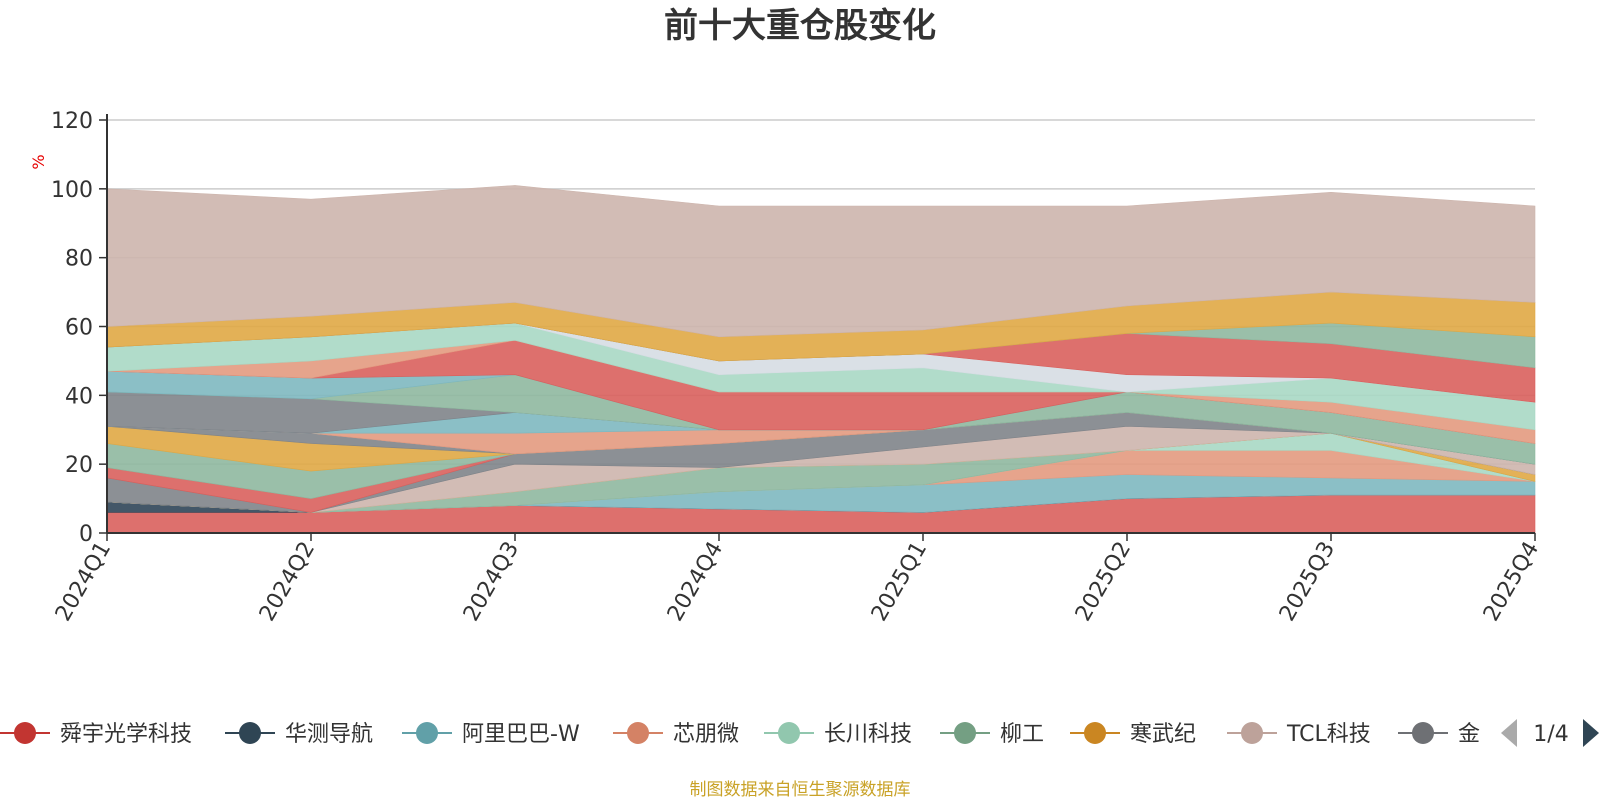 The width and height of the screenshot is (1600, 800). I want to click on y-tick-label: 0, so click(86, 534).